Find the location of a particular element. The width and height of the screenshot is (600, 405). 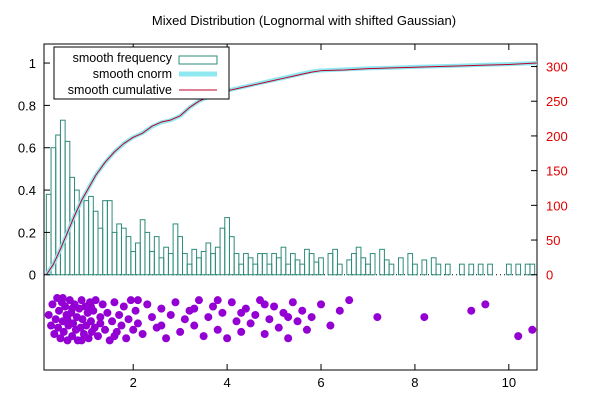

y-tick-label: 0.4 is located at coordinates (27, 190).